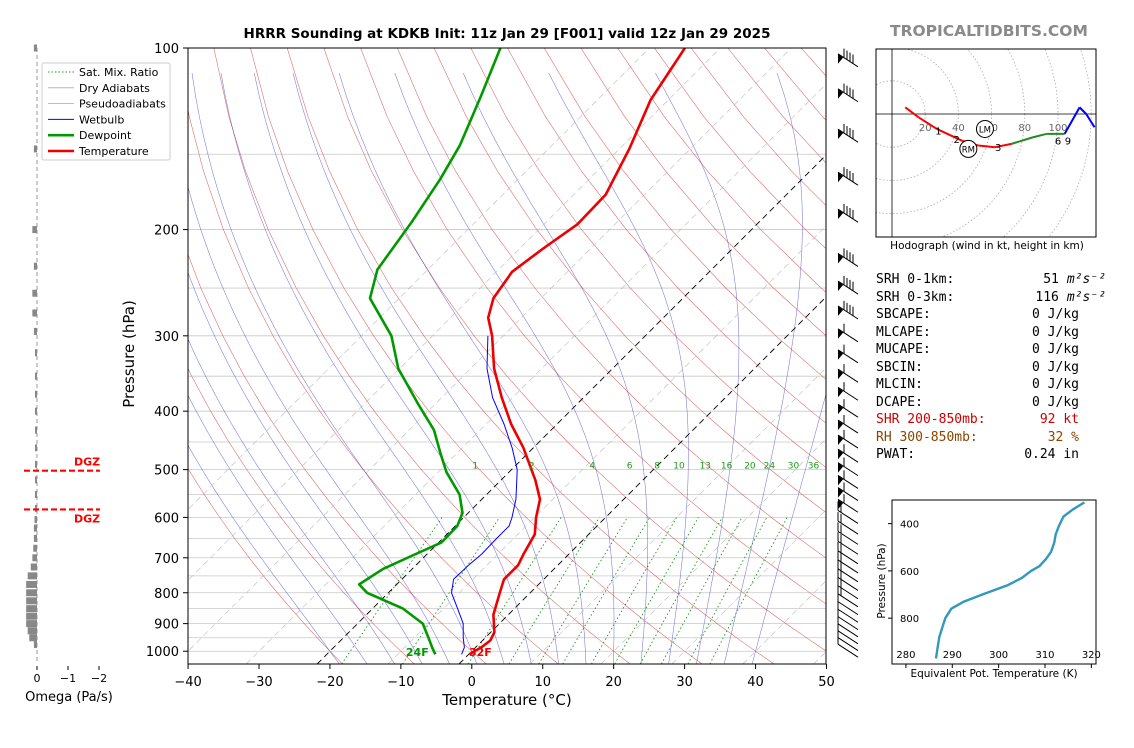 The height and width of the screenshot is (748, 1134). Describe the element at coordinates (113, 151) in the screenshot. I see `legend-entry: Temperature` at that location.